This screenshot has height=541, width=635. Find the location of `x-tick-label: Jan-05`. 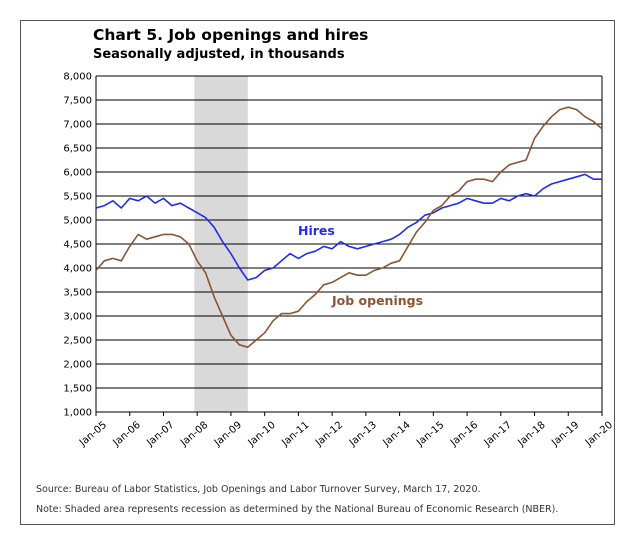

x-tick-label: Jan-05 is located at coordinates (93, 434).